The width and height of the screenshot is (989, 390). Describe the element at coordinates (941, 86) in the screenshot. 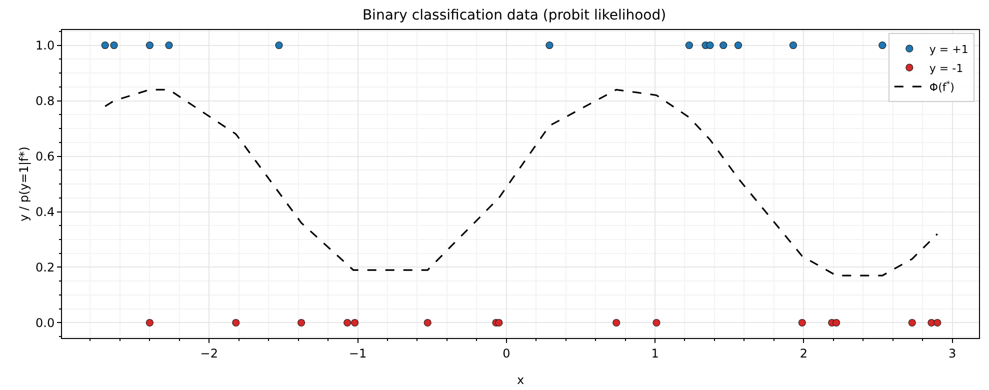

I see `legend-label: Φ(f$^{*}$)` at that location.